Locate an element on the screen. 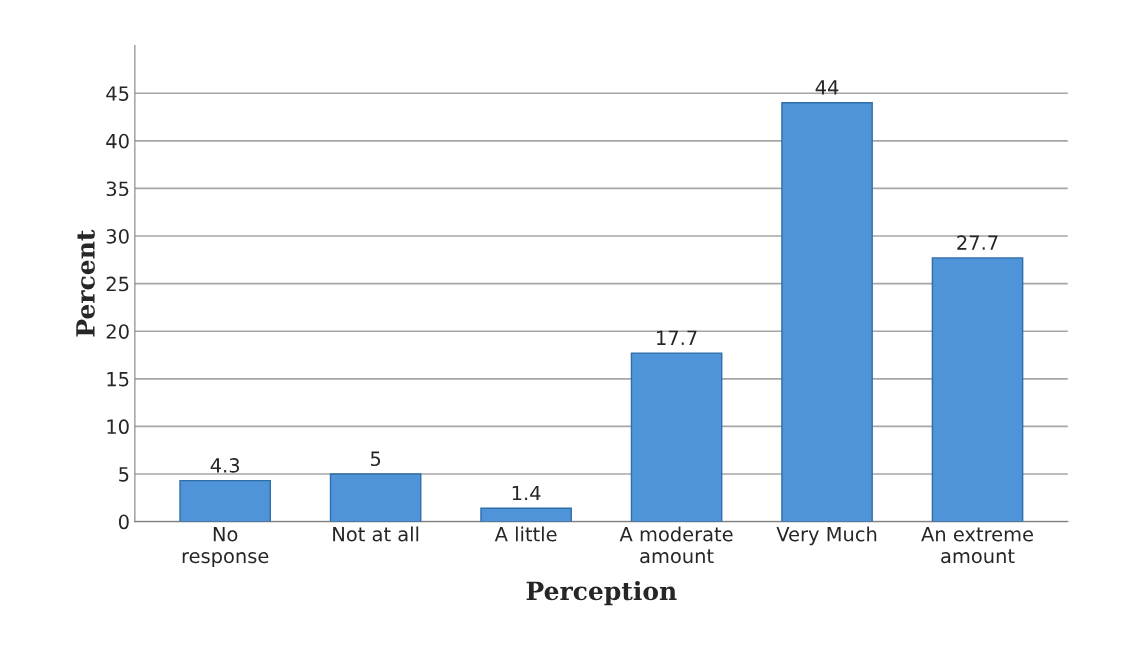 This screenshot has height=652, width=1124. y-tick-label: 35 is located at coordinates (117, 189).